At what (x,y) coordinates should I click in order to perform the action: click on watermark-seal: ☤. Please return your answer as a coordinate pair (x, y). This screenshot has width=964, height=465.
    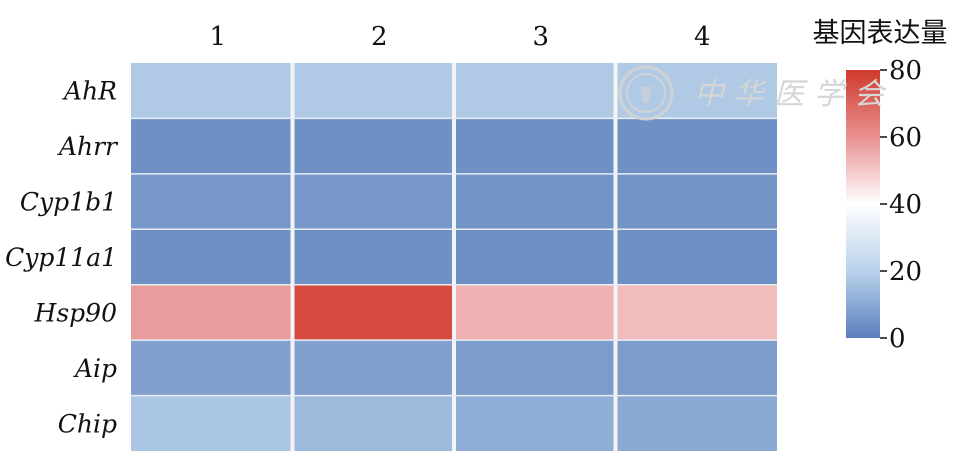
    Looking at the image, I should click on (646, 93).